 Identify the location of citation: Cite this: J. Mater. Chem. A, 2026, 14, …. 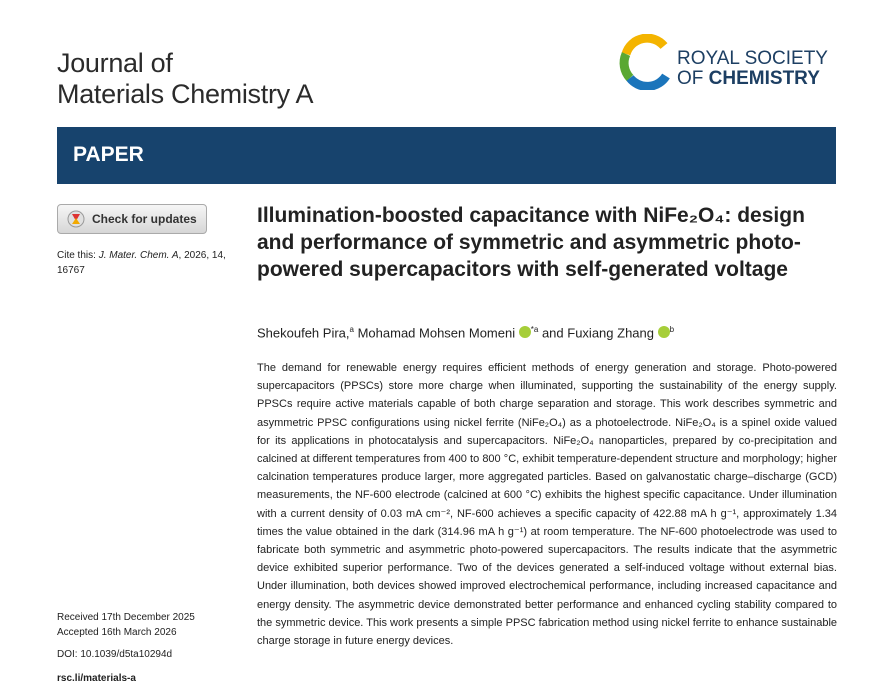
(152, 263).